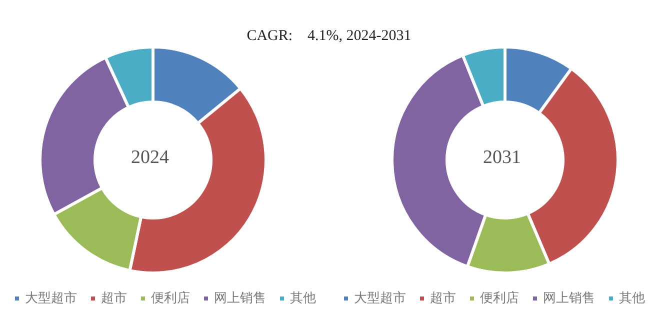  Describe the element at coordinates (329, 36) in the screenshot. I see `chart-title: CAGR: 4.1%, 2024-2031` at that location.